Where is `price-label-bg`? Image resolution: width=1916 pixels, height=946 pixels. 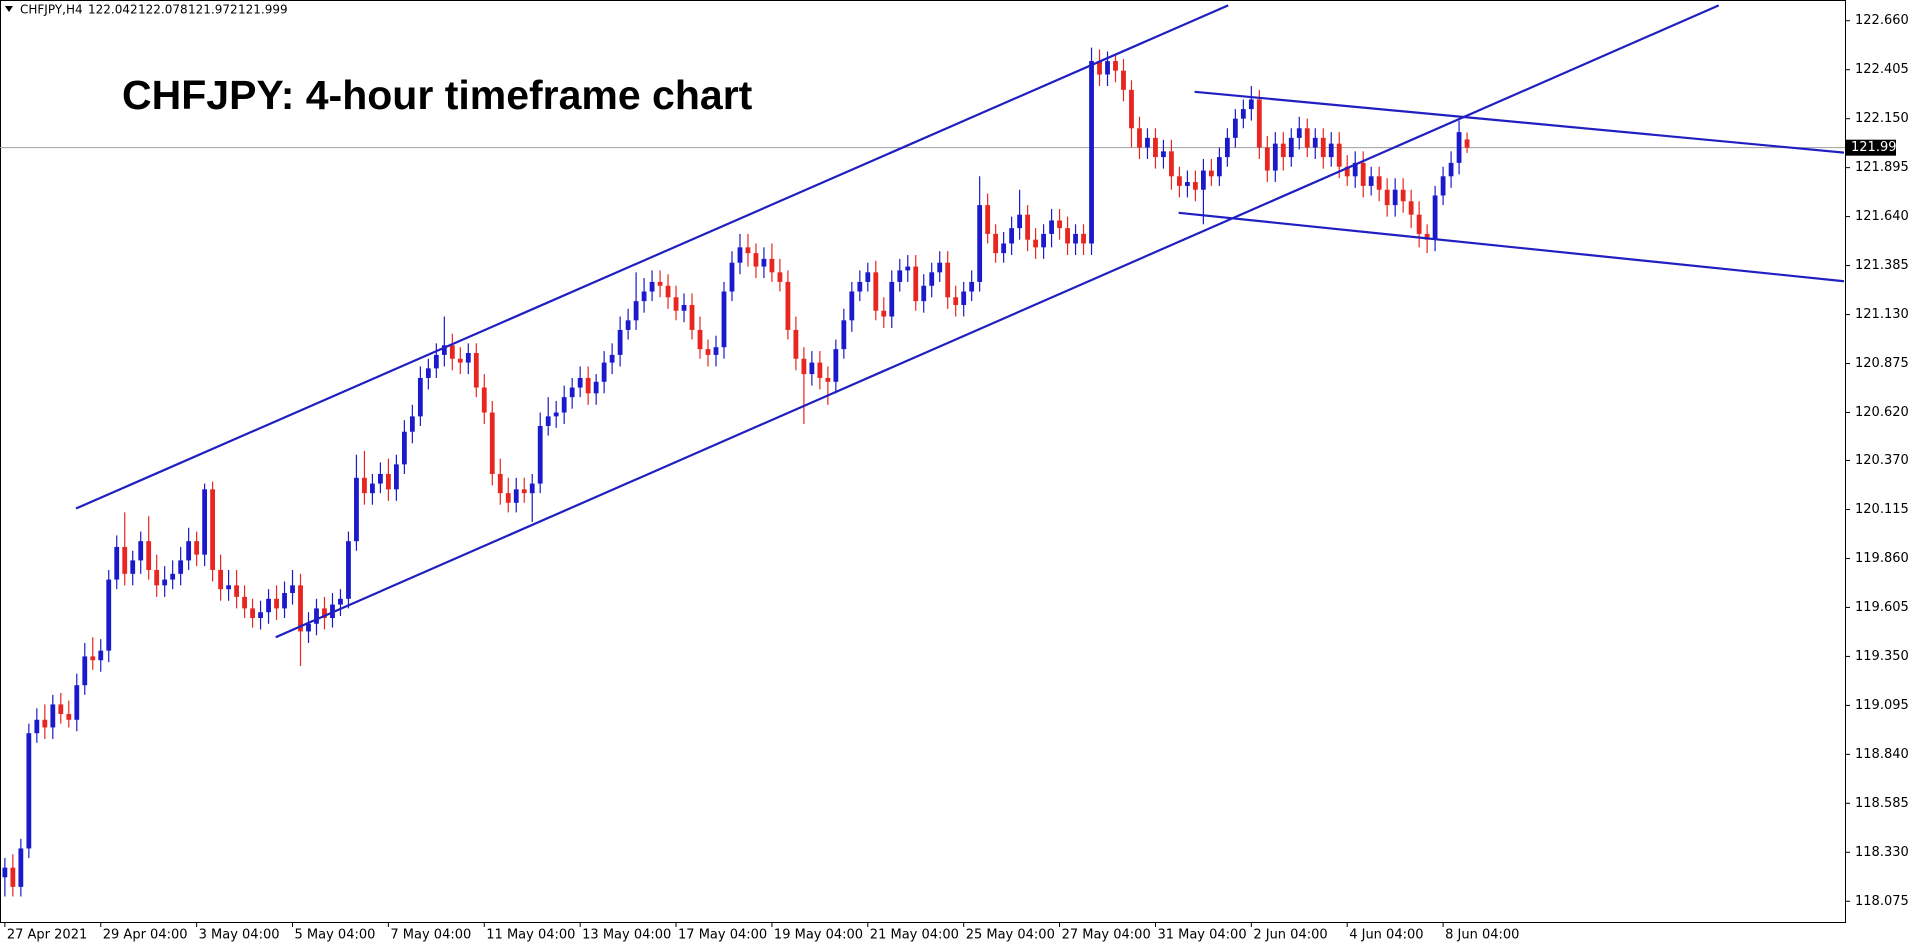
price-label-bg is located at coordinates (1871, 147).